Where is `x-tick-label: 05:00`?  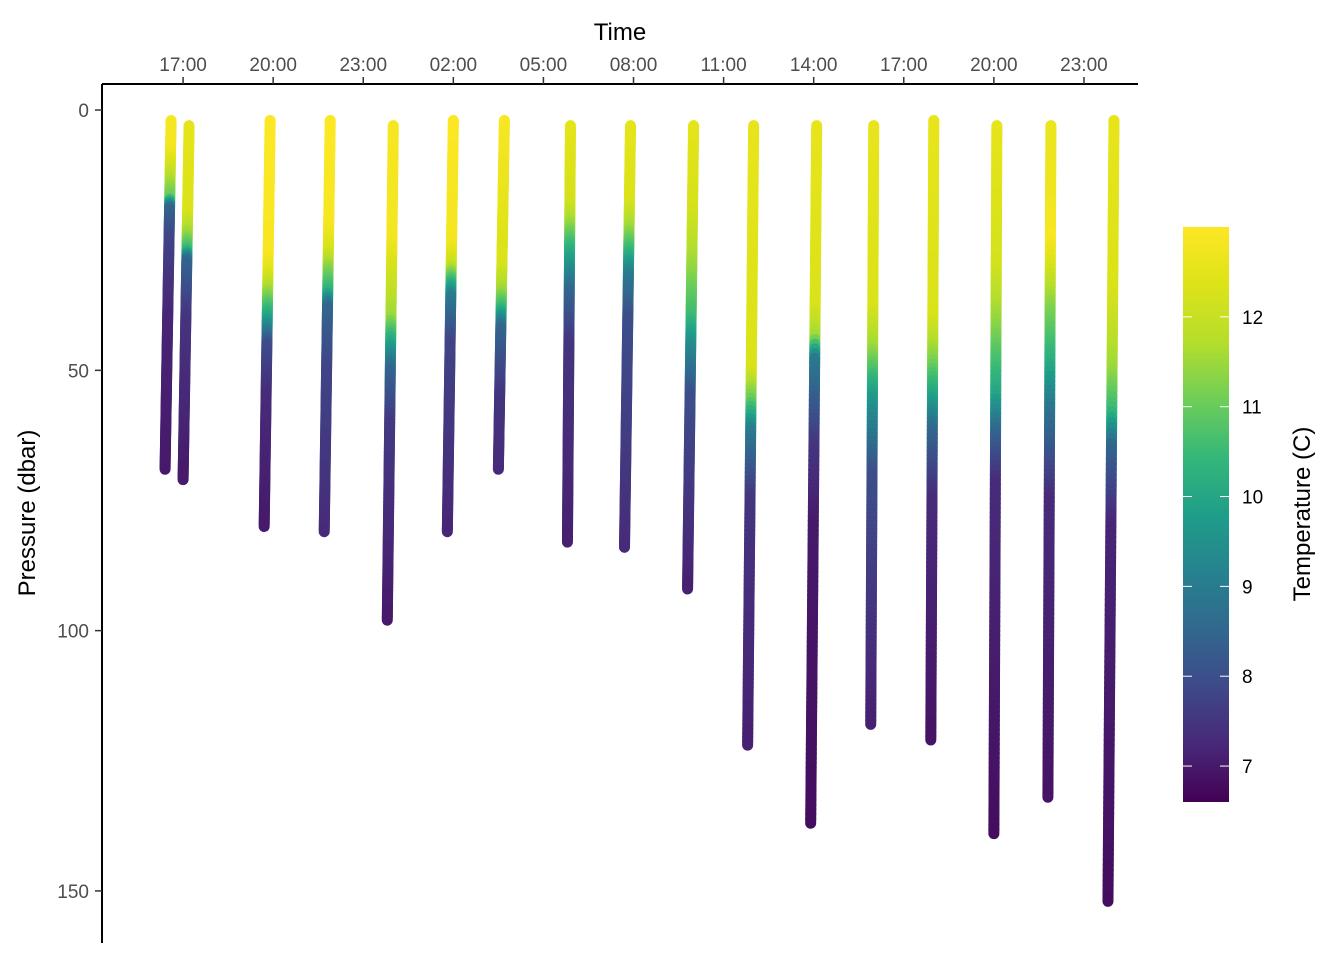
x-tick-label: 05:00 is located at coordinates (544, 65).